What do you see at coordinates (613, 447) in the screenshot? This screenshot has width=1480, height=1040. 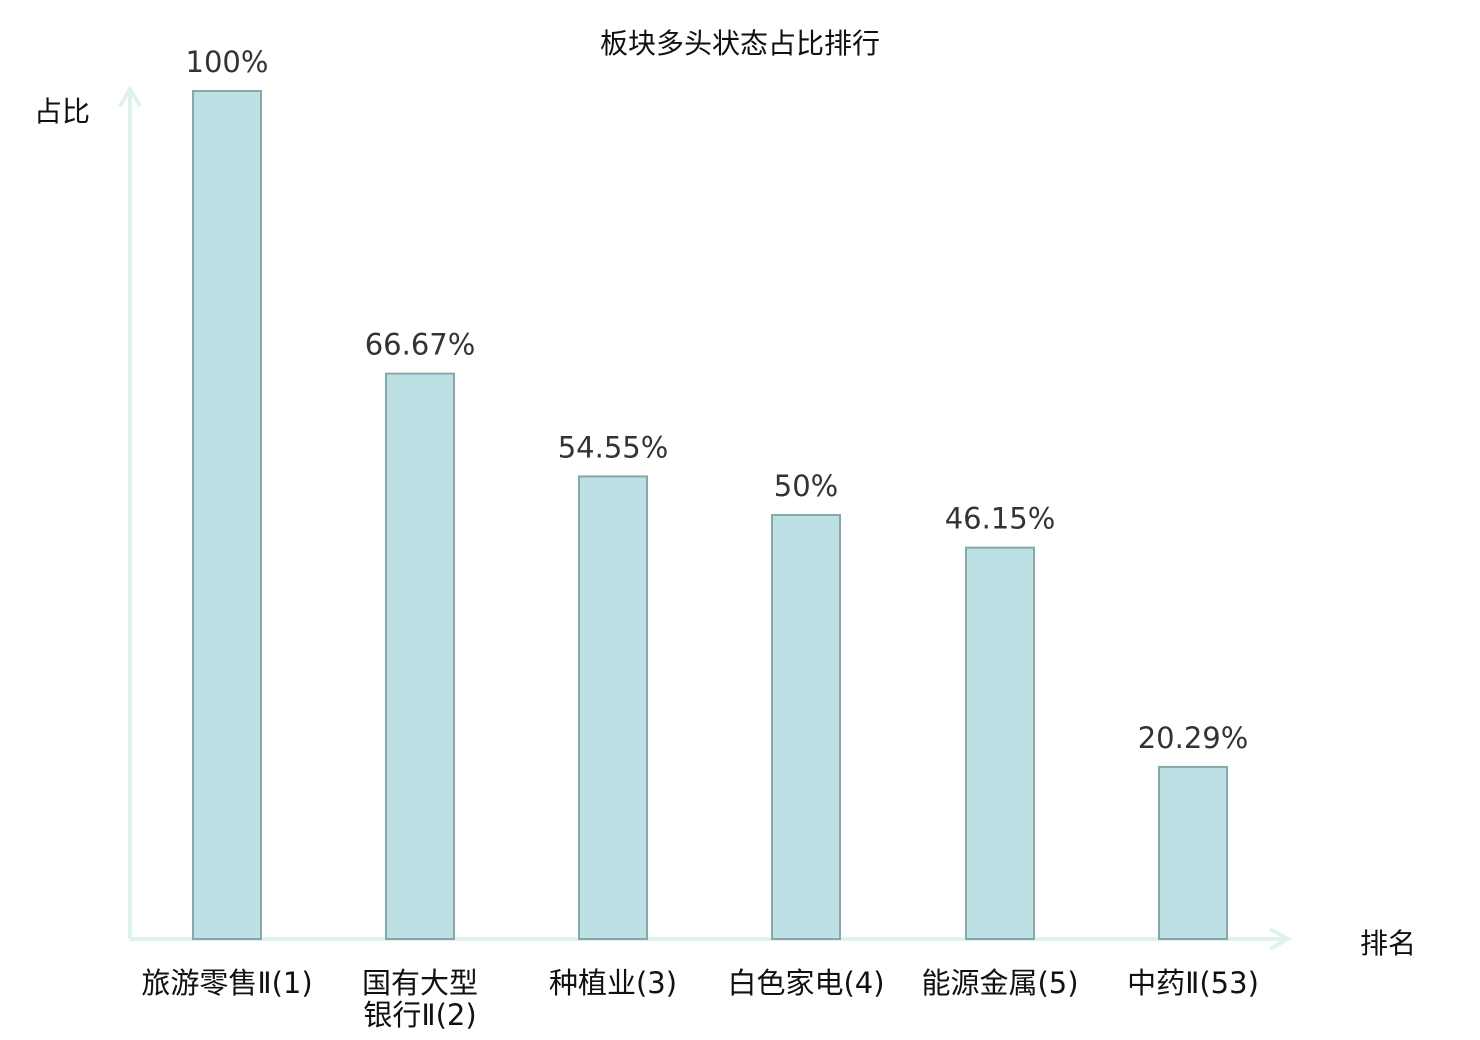 I see `data-label: 54.55%` at bounding box center [613, 447].